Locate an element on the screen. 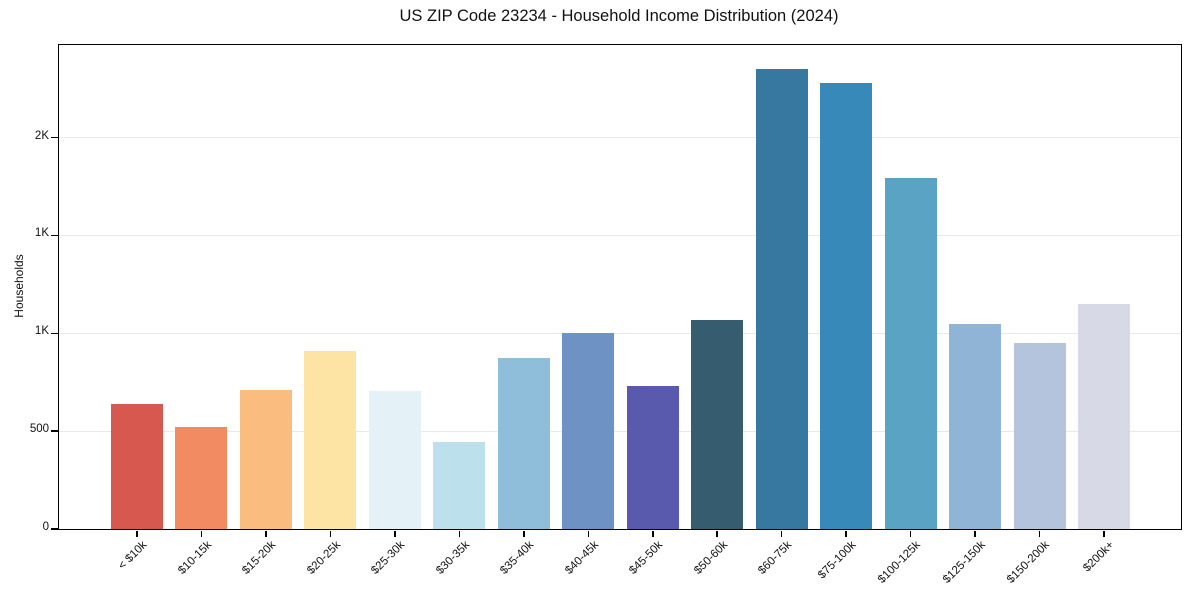 The image size is (1189, 590). bar-60-75k is located at coordinates (781, 299).